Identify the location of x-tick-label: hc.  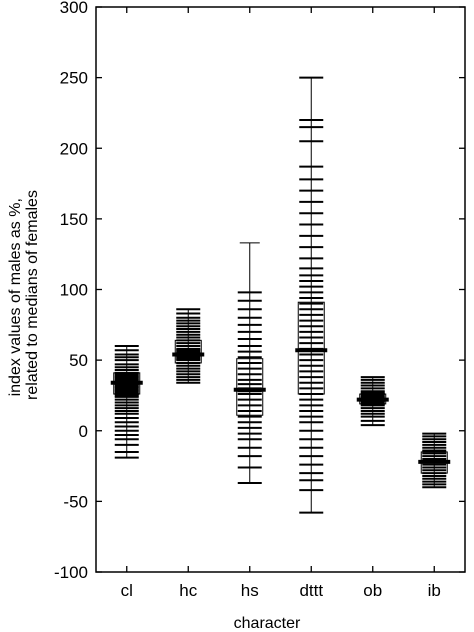
(188, 590).